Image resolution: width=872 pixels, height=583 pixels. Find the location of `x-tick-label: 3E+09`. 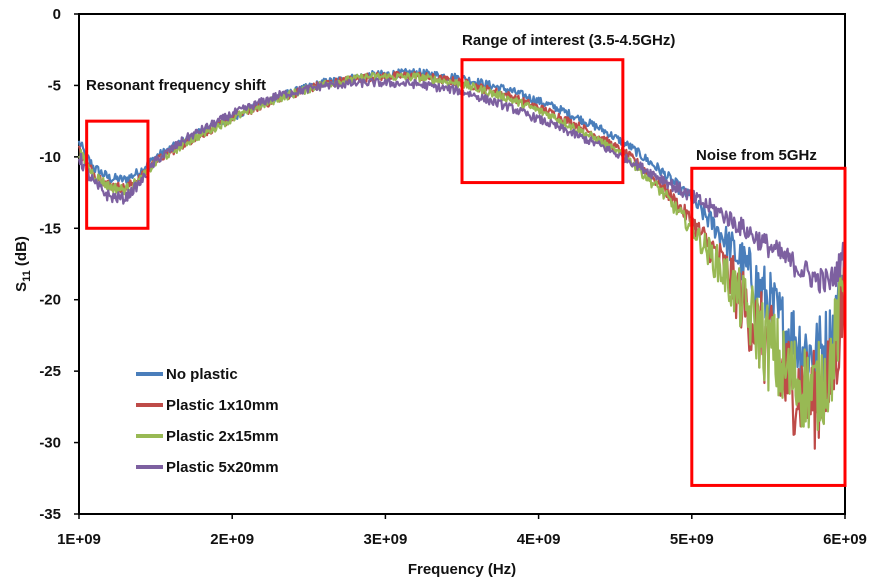

x-tick-label: 3E+09 is located at coordinates (386, 539).